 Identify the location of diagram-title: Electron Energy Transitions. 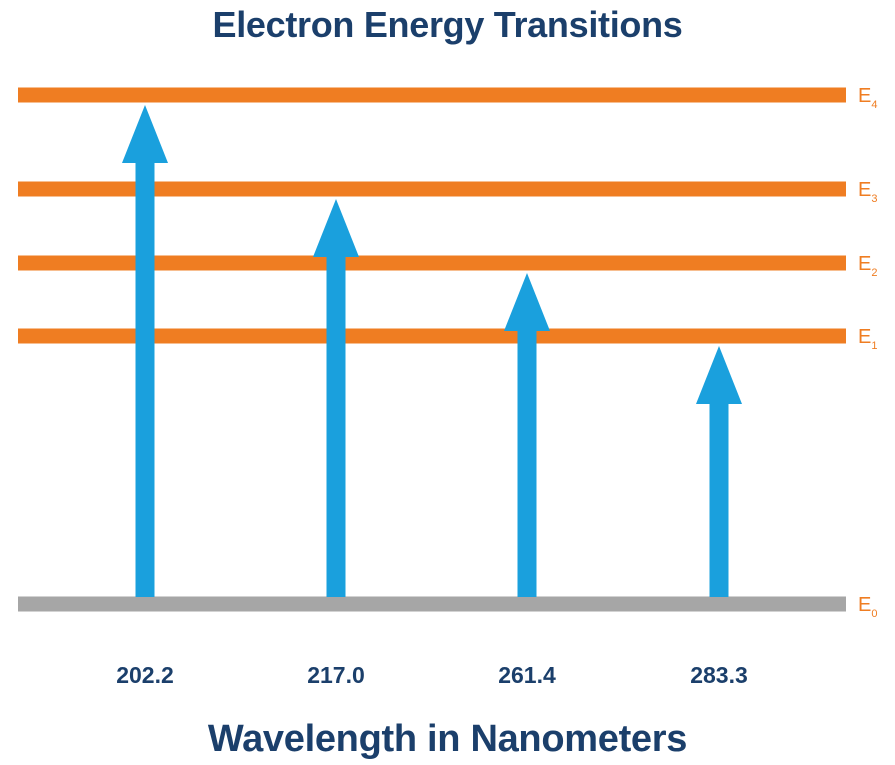
(447, 24).